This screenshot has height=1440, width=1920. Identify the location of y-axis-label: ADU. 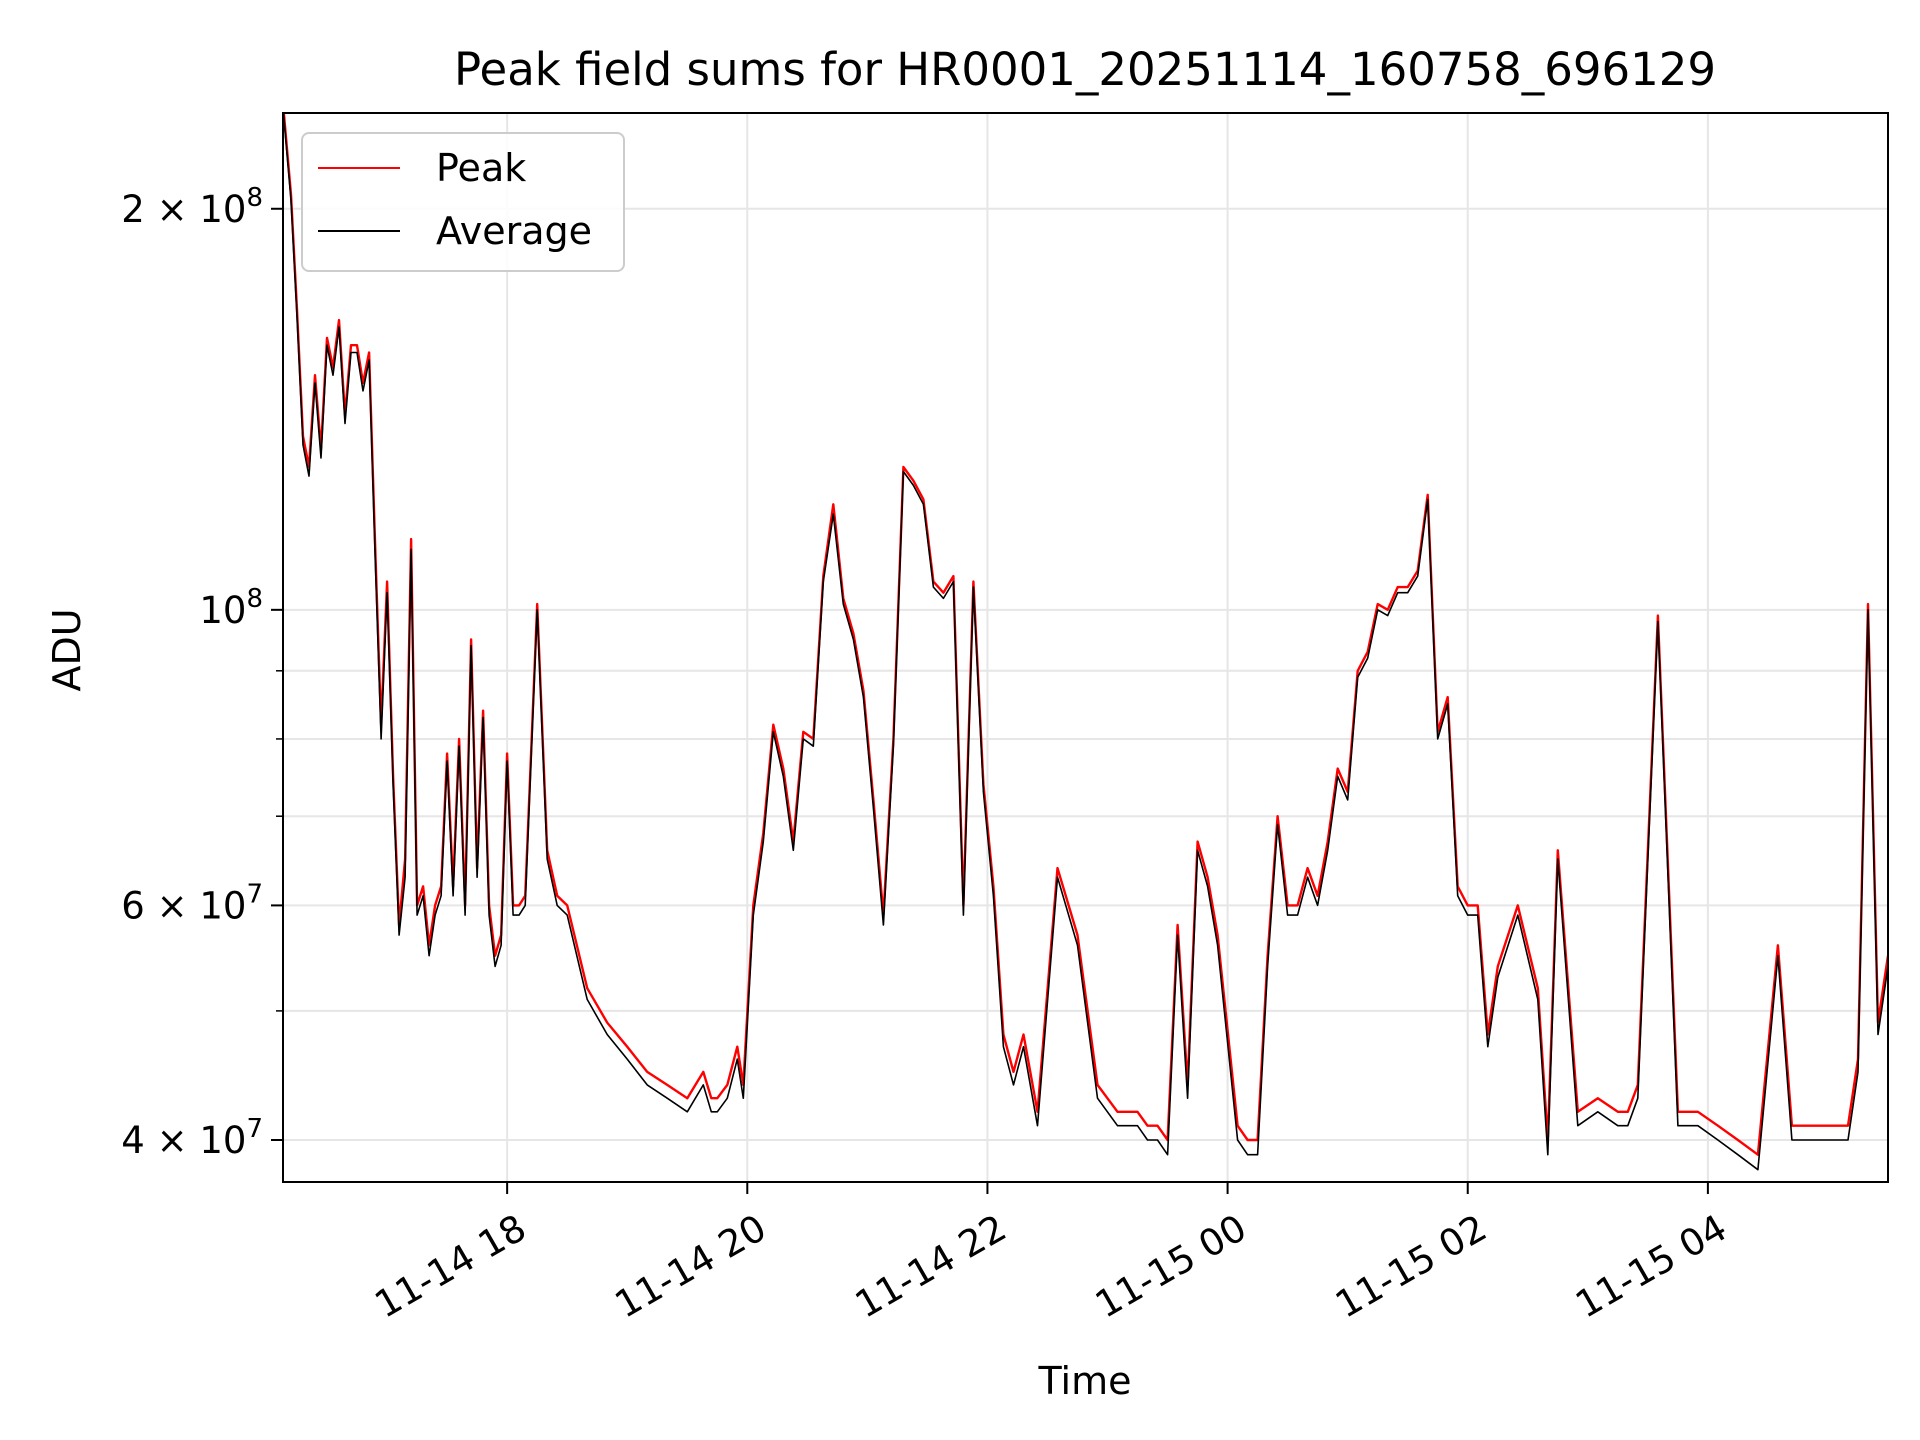
(67, 649).